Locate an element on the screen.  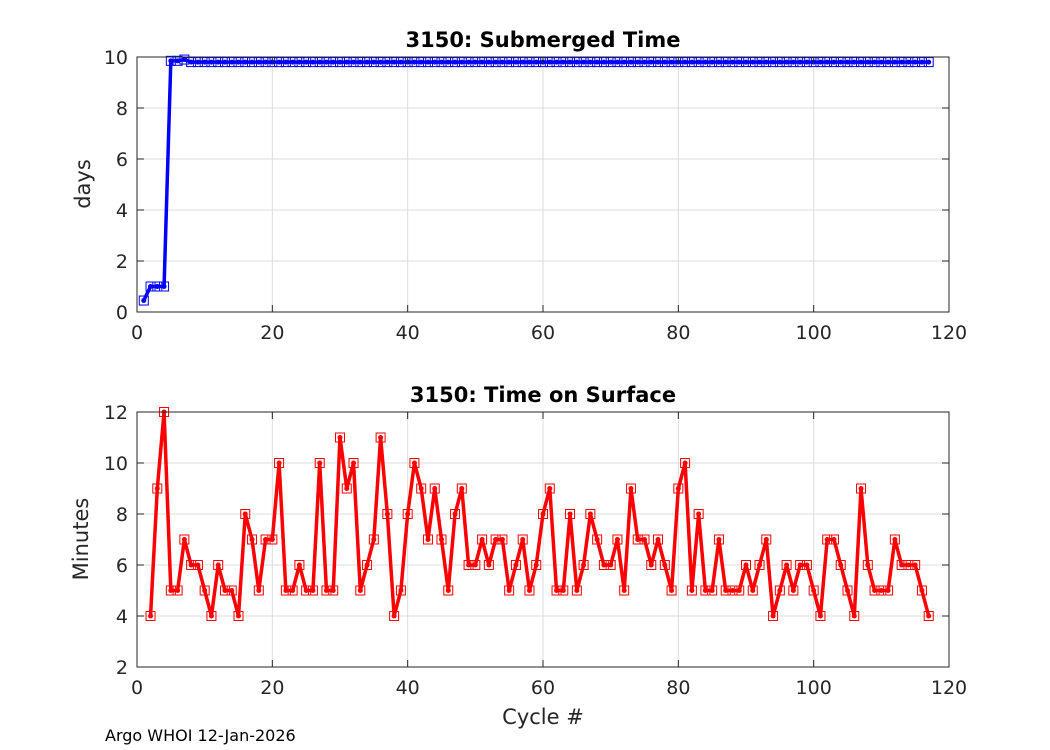
surface-time-ytick-label: 2 is located at coordinates (122, 668).